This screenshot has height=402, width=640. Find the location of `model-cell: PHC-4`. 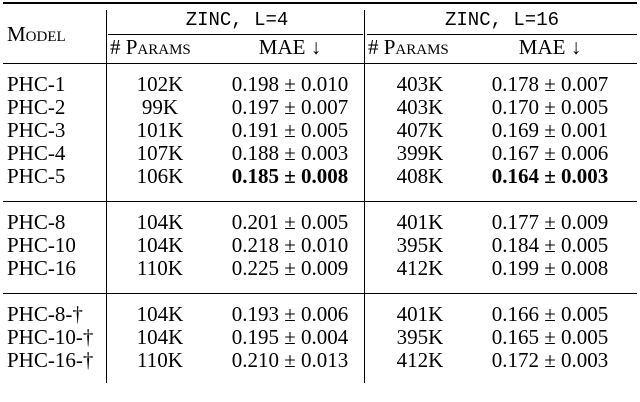

model-cell: PHC-4 is located at coordinates (36, 153).